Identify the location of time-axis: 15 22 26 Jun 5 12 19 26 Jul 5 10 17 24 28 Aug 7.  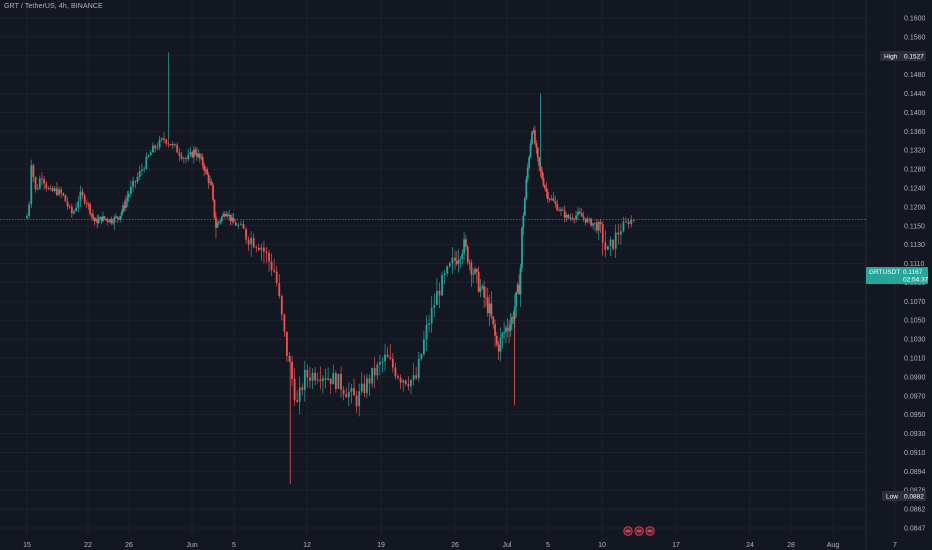
(460, 545).